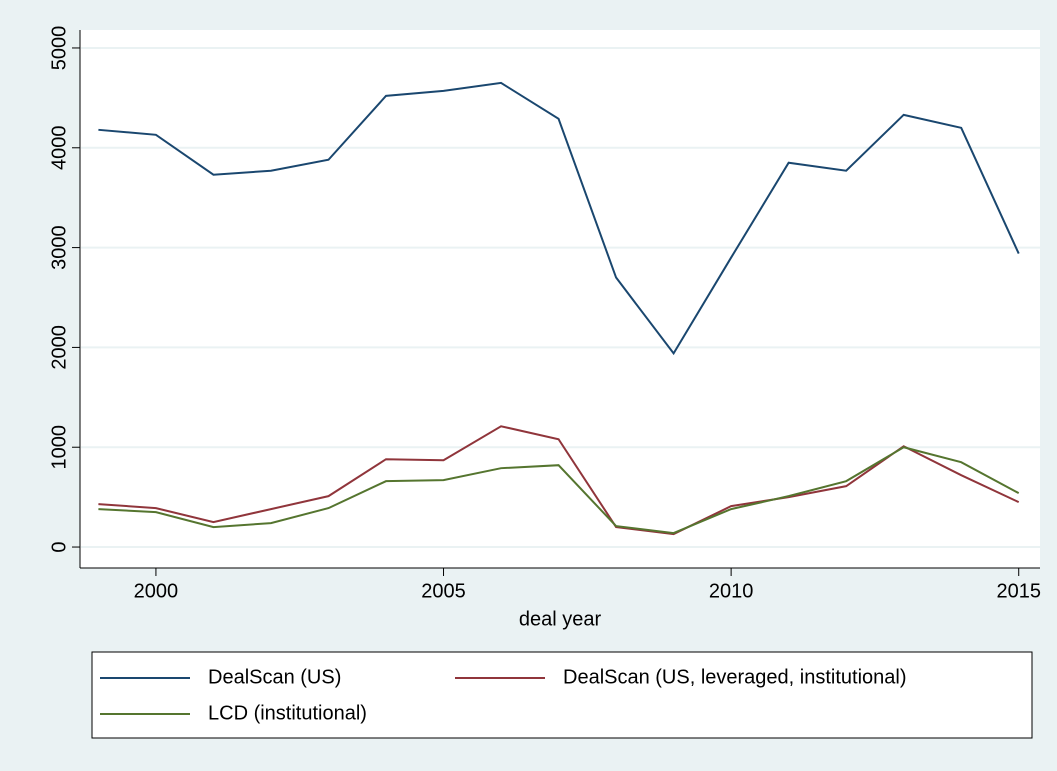 The image size is (1057, 771). I want to click on legend-label: LCD (institutional), so click(287, 713).